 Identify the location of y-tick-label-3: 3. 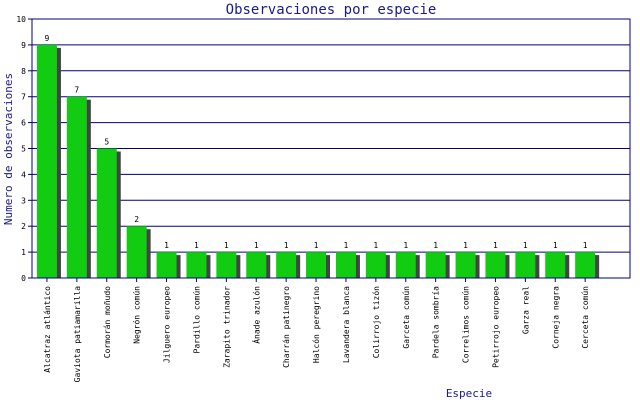
(23, 200).